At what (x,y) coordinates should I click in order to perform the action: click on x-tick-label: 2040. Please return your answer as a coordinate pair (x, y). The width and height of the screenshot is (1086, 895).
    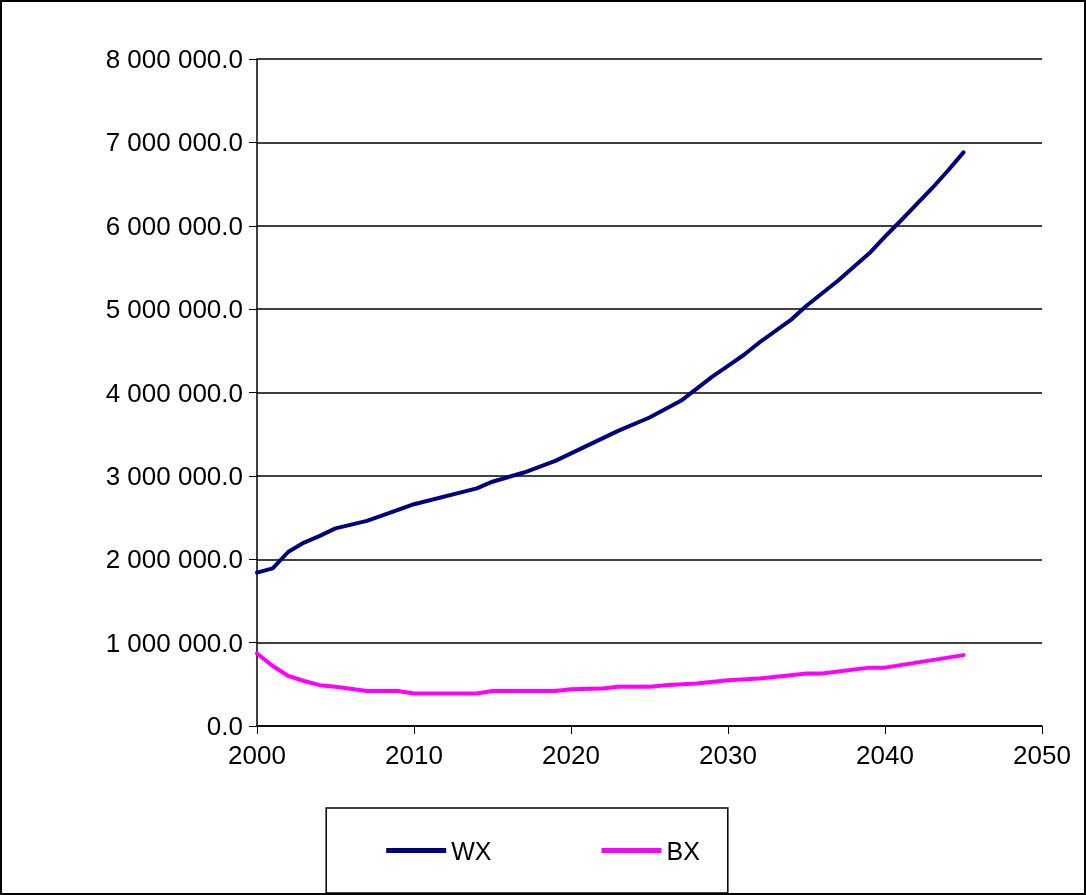
    Looking at the image, I should click on (885, 755).